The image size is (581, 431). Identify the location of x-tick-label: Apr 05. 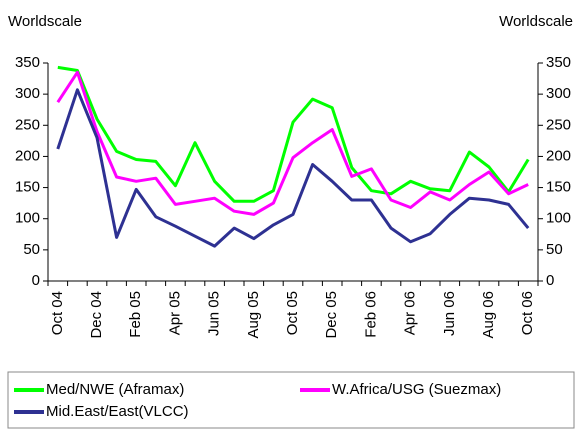
(174, 313).